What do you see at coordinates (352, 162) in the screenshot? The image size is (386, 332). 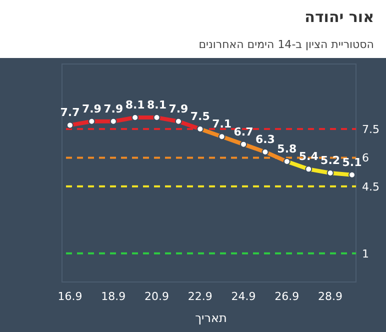 I see `data-label: 5.1` at bounding box center [352, 162].